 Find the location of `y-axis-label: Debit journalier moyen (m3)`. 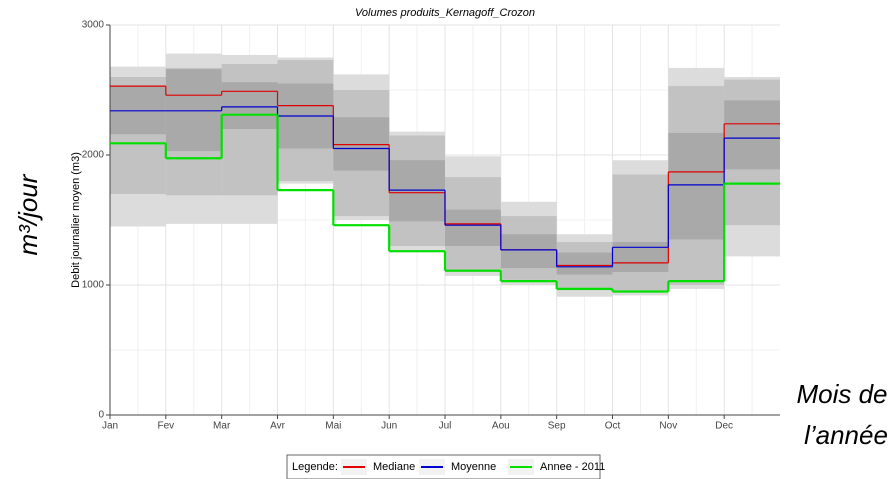

y-axis-label: Debit journalier moyen (m3) is located at coordinates (76, 220).